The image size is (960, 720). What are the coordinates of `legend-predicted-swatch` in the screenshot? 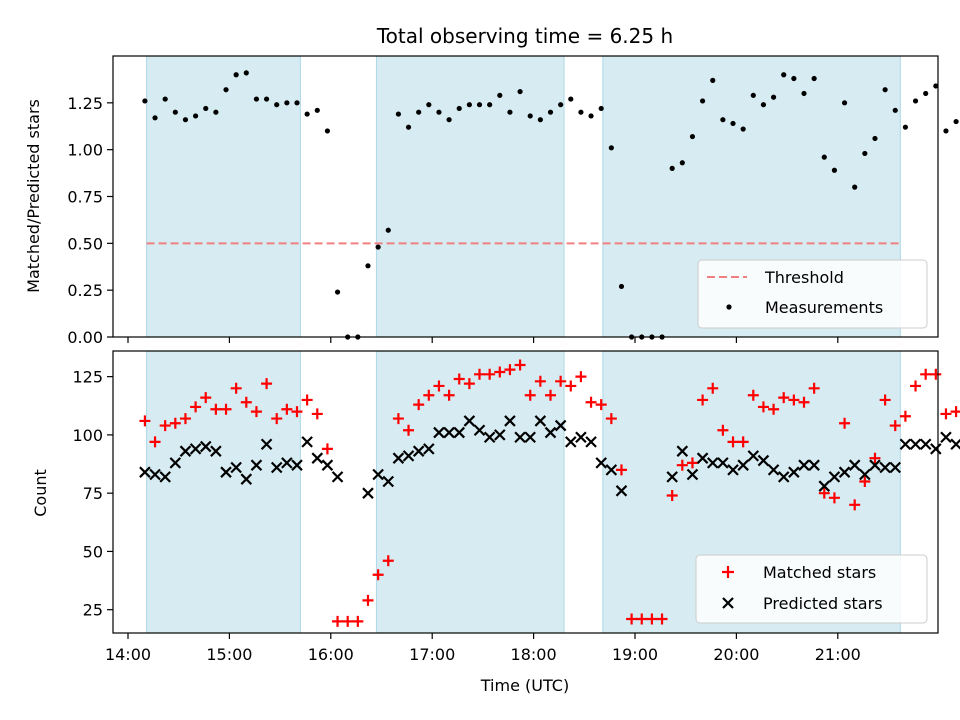 It's located at (728, 603).